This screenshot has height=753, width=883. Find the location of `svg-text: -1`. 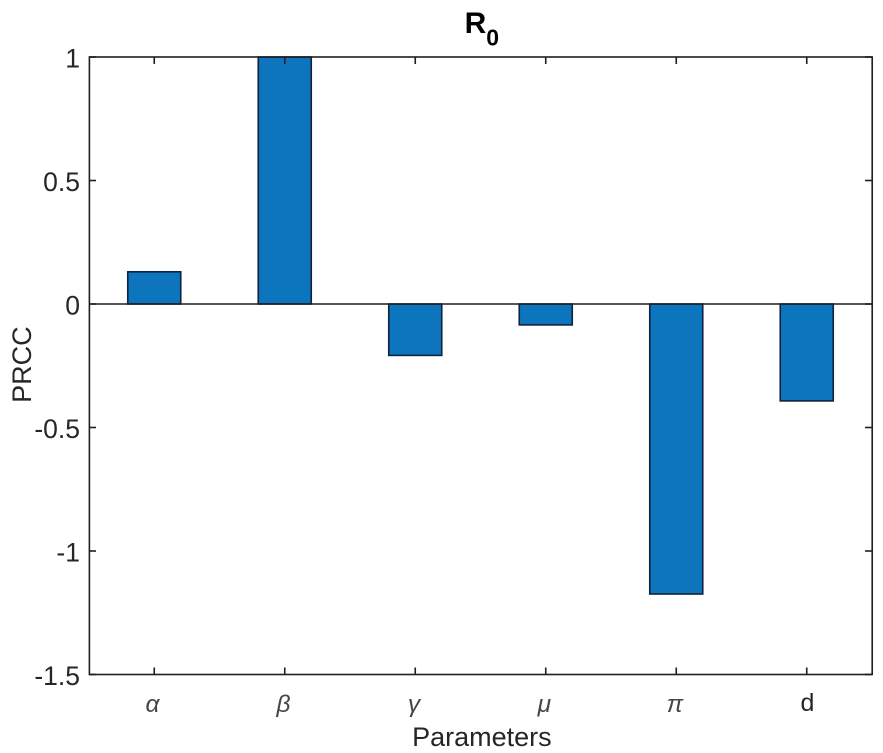

svg-text: -1 is located at coordinates (68, 553).